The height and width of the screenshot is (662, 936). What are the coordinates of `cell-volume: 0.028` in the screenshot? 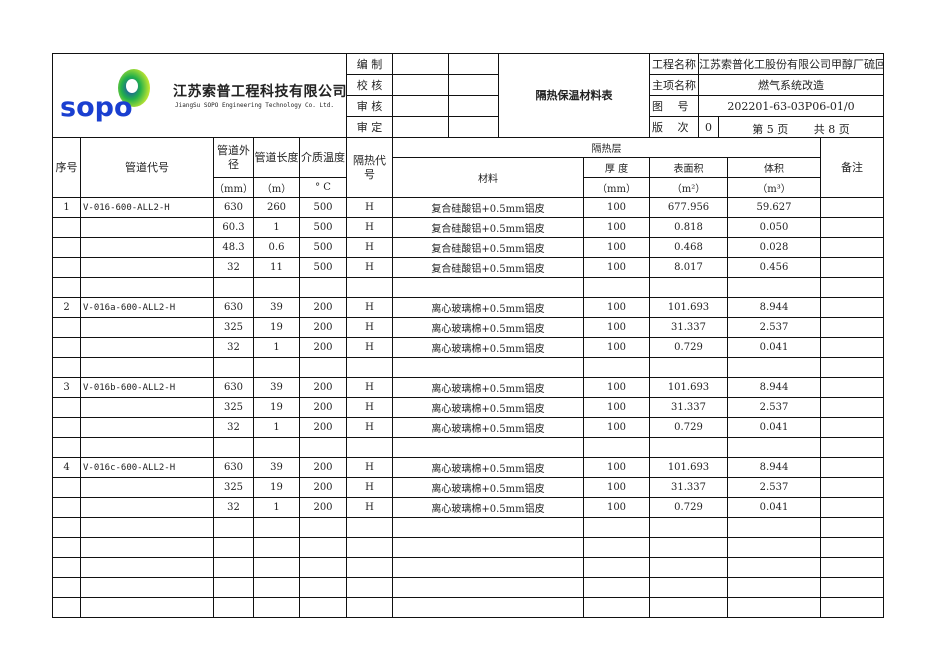 It's located at (774, 247).